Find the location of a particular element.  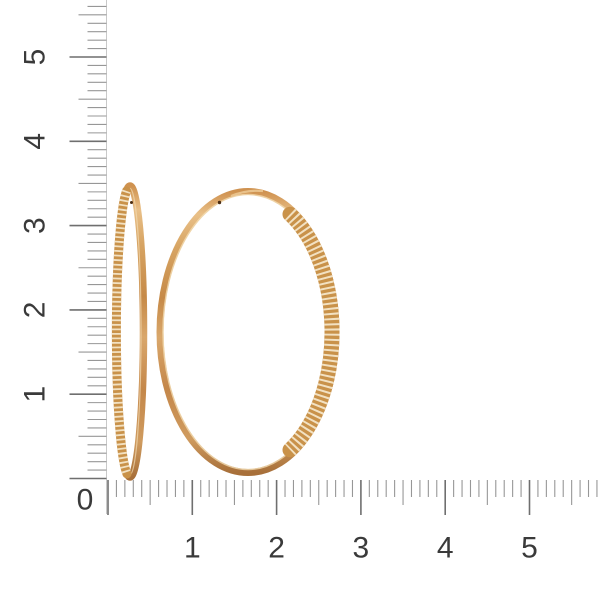

h-ruler-label-1: 1 is located at coordinates (192, 548).